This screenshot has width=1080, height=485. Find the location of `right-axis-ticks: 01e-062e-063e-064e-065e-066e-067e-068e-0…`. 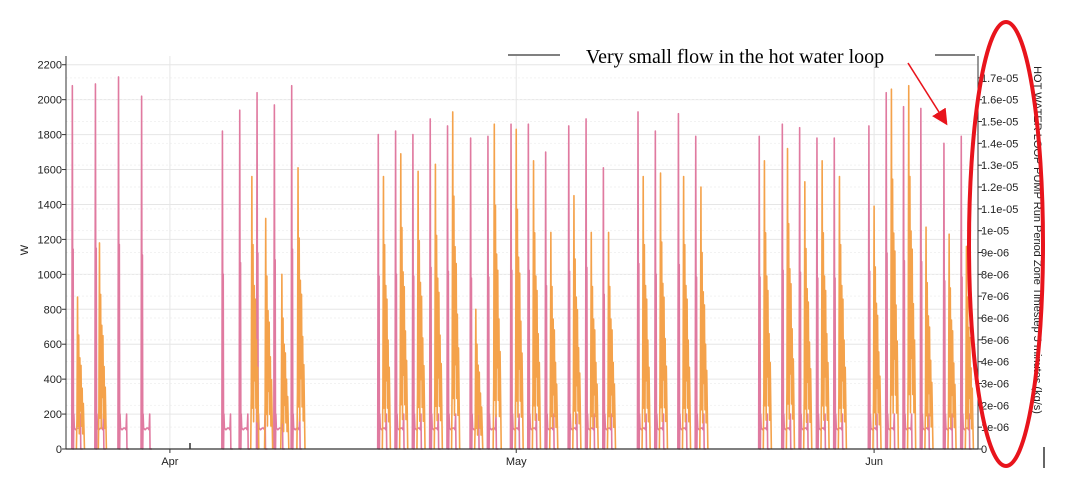

right-axis-ticks: 01e-062e-063e-064e-065e-066e-067e-068e-0… is located at coordinates (998, 264).